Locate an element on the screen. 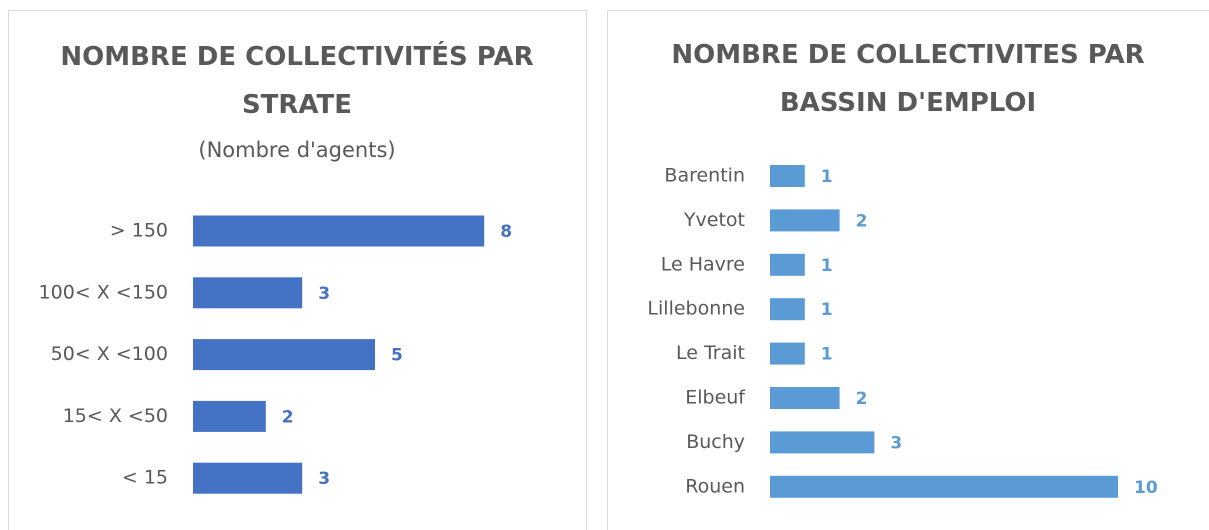  data-label: 5 is located at coordinates (397, 356).